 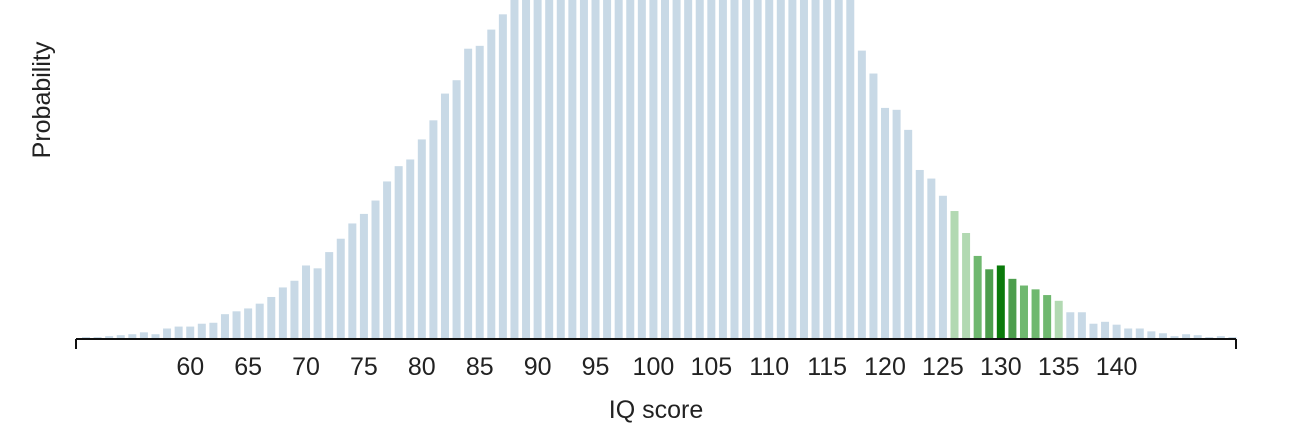 I want to click on x-tick-label-75: 75, so click(x=364, y=367).